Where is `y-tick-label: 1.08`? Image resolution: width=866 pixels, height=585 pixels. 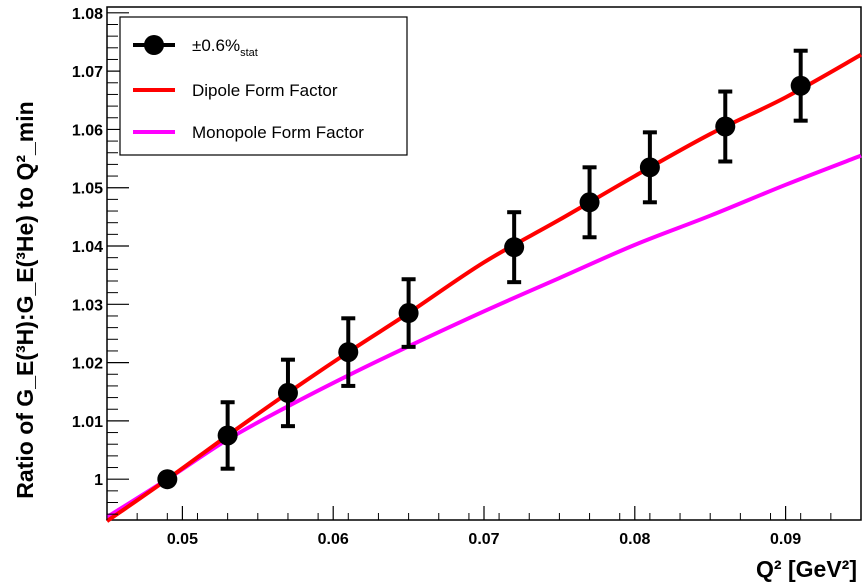
y-tick-label: 1.08 is located at coordinates (87, 14).